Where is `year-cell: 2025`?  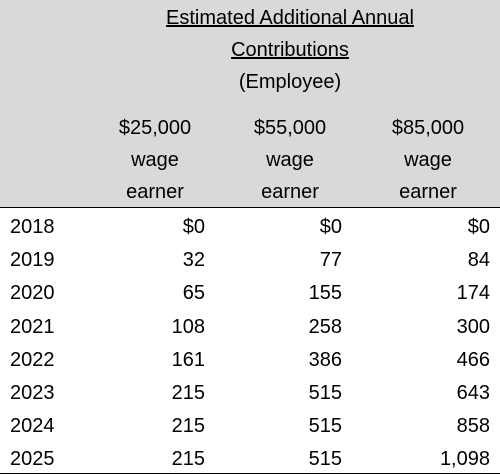
year-cell: 2025 is located at coordinates (32, 459).